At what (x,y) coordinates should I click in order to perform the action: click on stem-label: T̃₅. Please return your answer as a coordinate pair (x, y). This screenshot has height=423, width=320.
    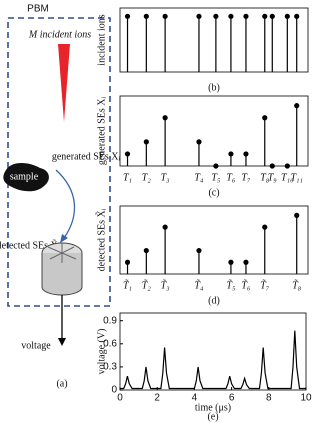
    Looking at the image, I should click on (231, 285).